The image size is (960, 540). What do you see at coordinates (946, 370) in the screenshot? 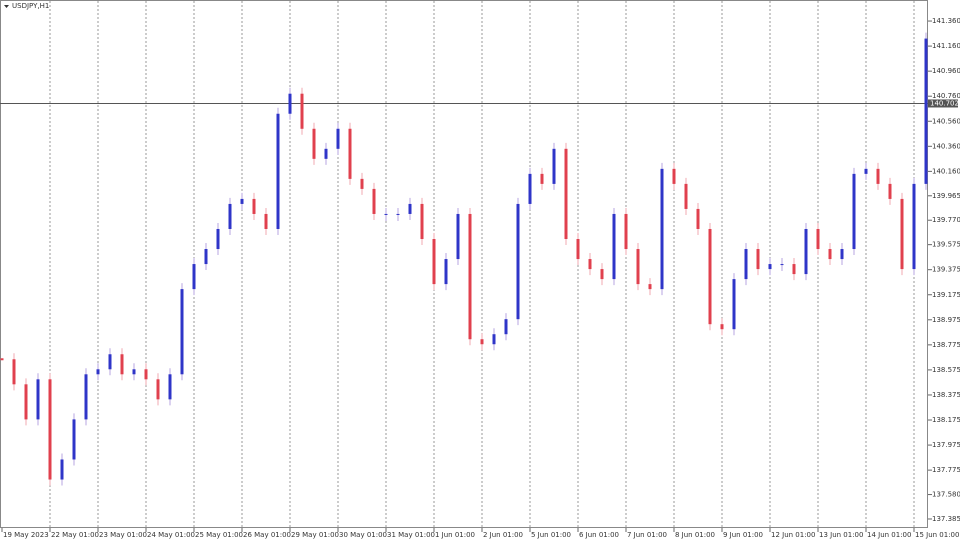
I see `y-tick-label: 138.575` at bounding box center [946, 370].